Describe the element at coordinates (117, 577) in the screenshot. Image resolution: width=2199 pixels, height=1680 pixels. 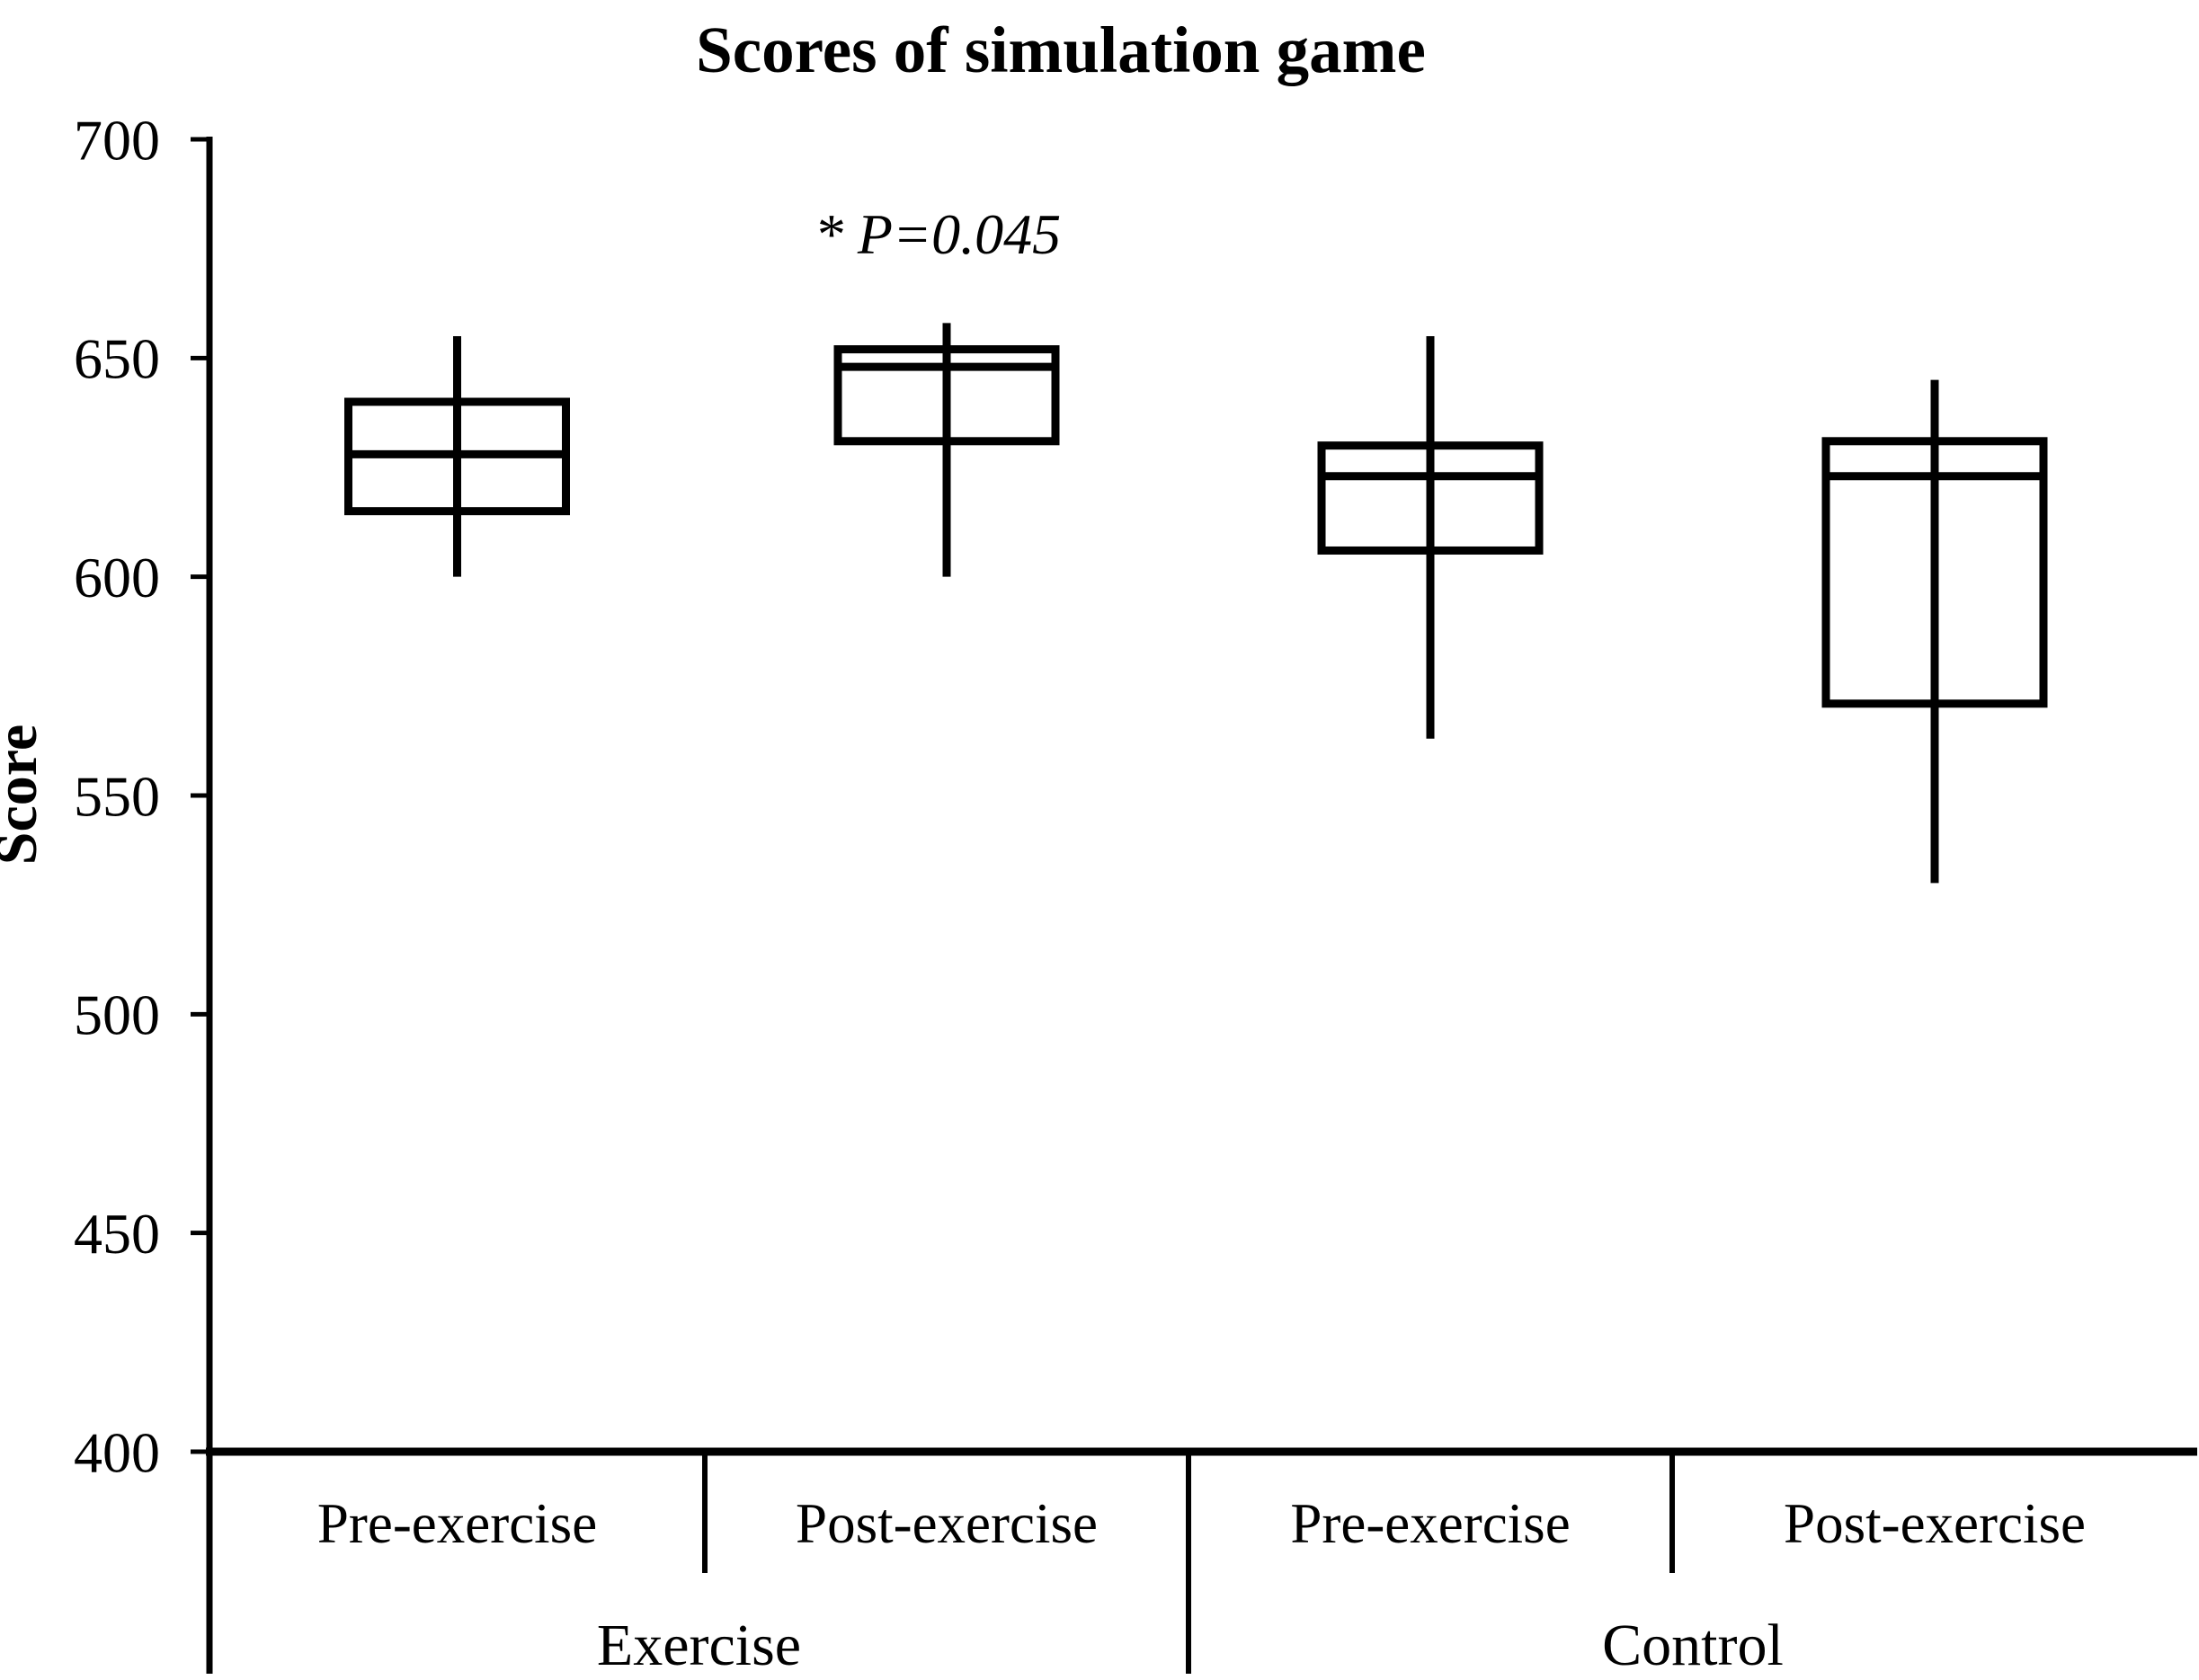
I see `y-axis-tick-label: 600` at that location.